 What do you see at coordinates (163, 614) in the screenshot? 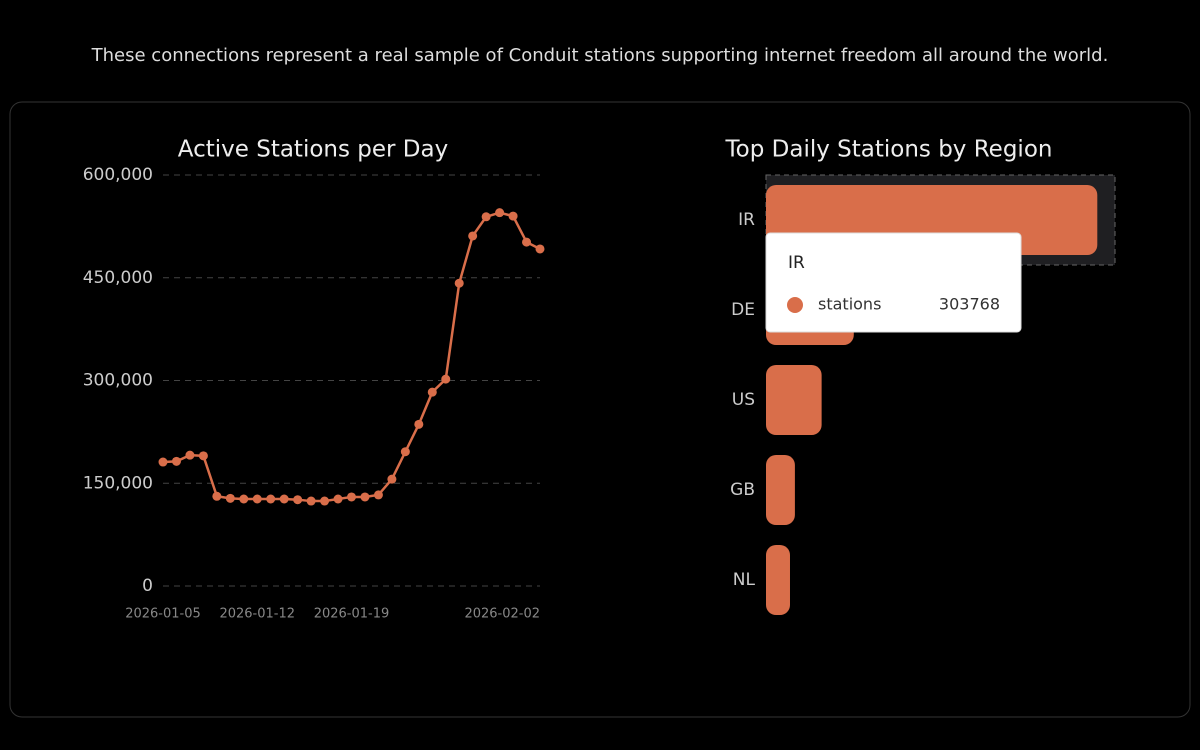
I see `x-tick-label: 2026-01-05` at bounding box center [163, 614].